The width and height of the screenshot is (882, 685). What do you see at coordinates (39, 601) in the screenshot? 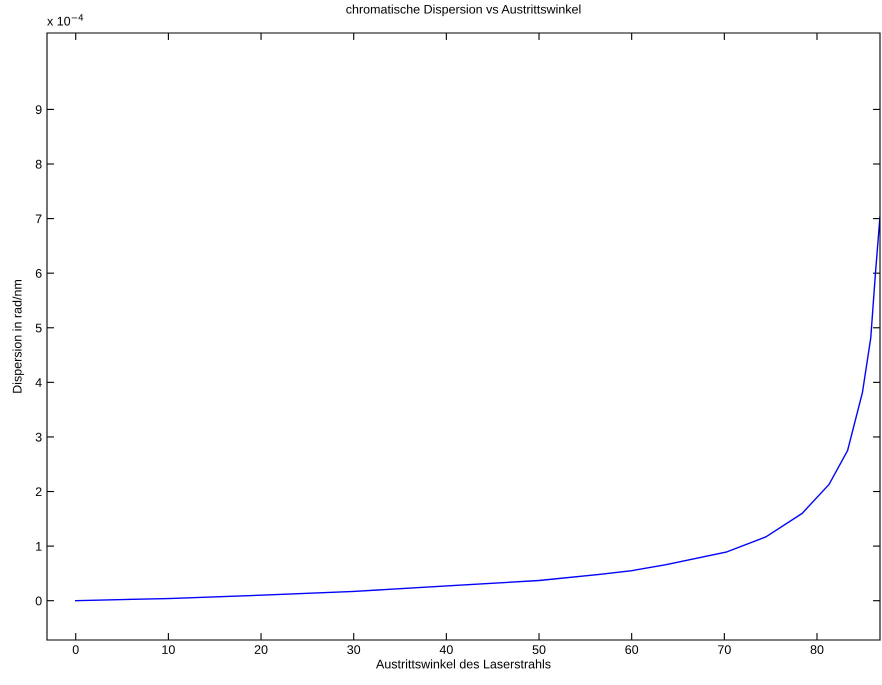
I see `y-tick-label: 0` at bounding box center [39, 601].